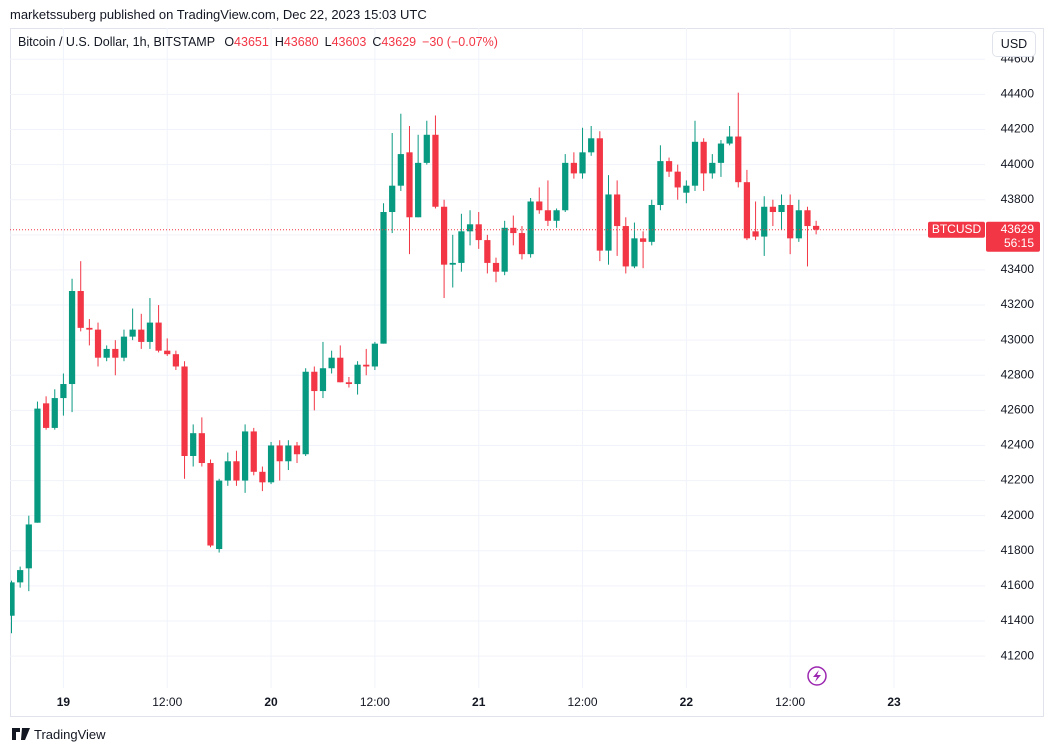 The image size is (1054, 751). I want to click on currency-button: USD, so click(1014, 44).